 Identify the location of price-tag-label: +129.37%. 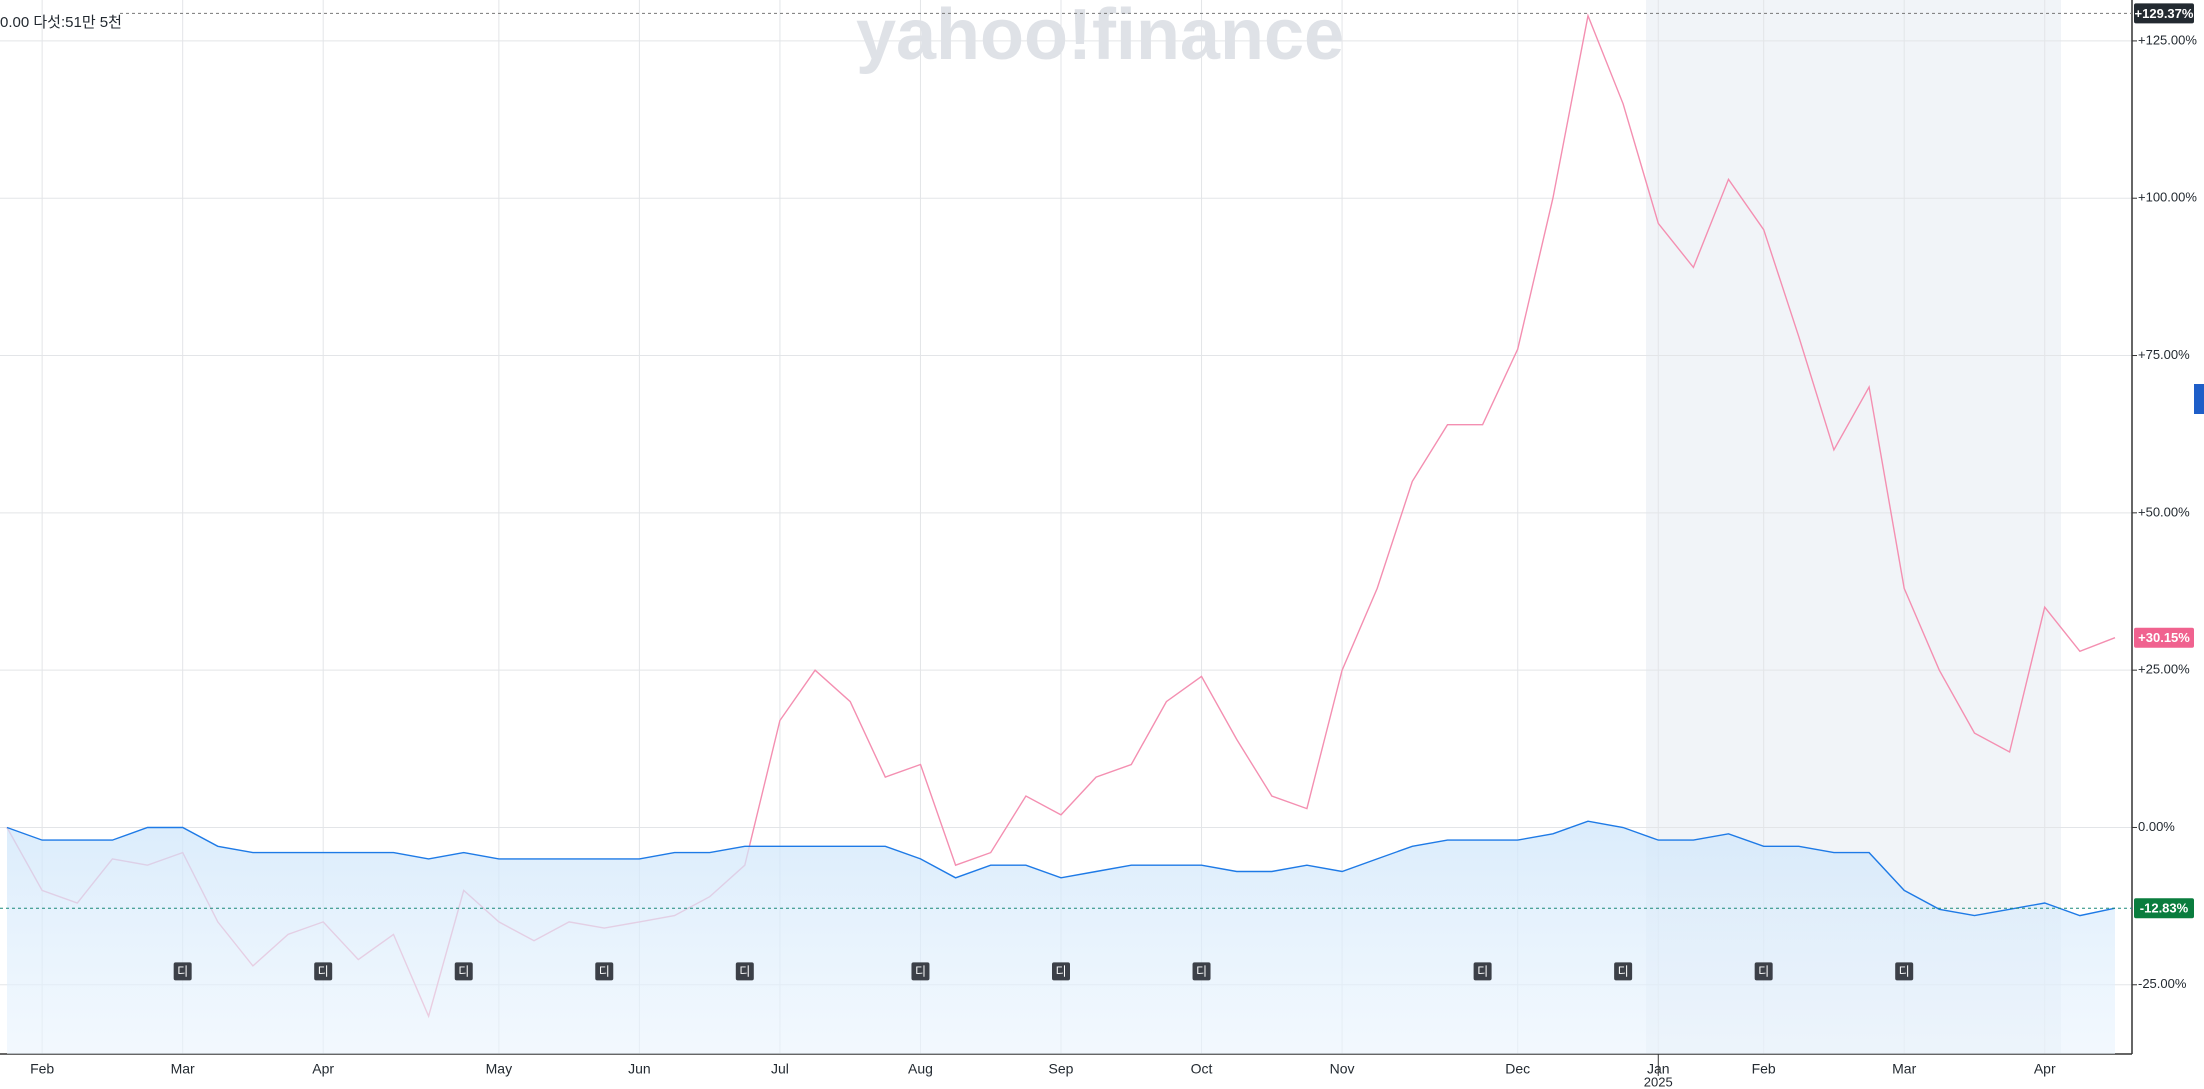
(2164, 13).